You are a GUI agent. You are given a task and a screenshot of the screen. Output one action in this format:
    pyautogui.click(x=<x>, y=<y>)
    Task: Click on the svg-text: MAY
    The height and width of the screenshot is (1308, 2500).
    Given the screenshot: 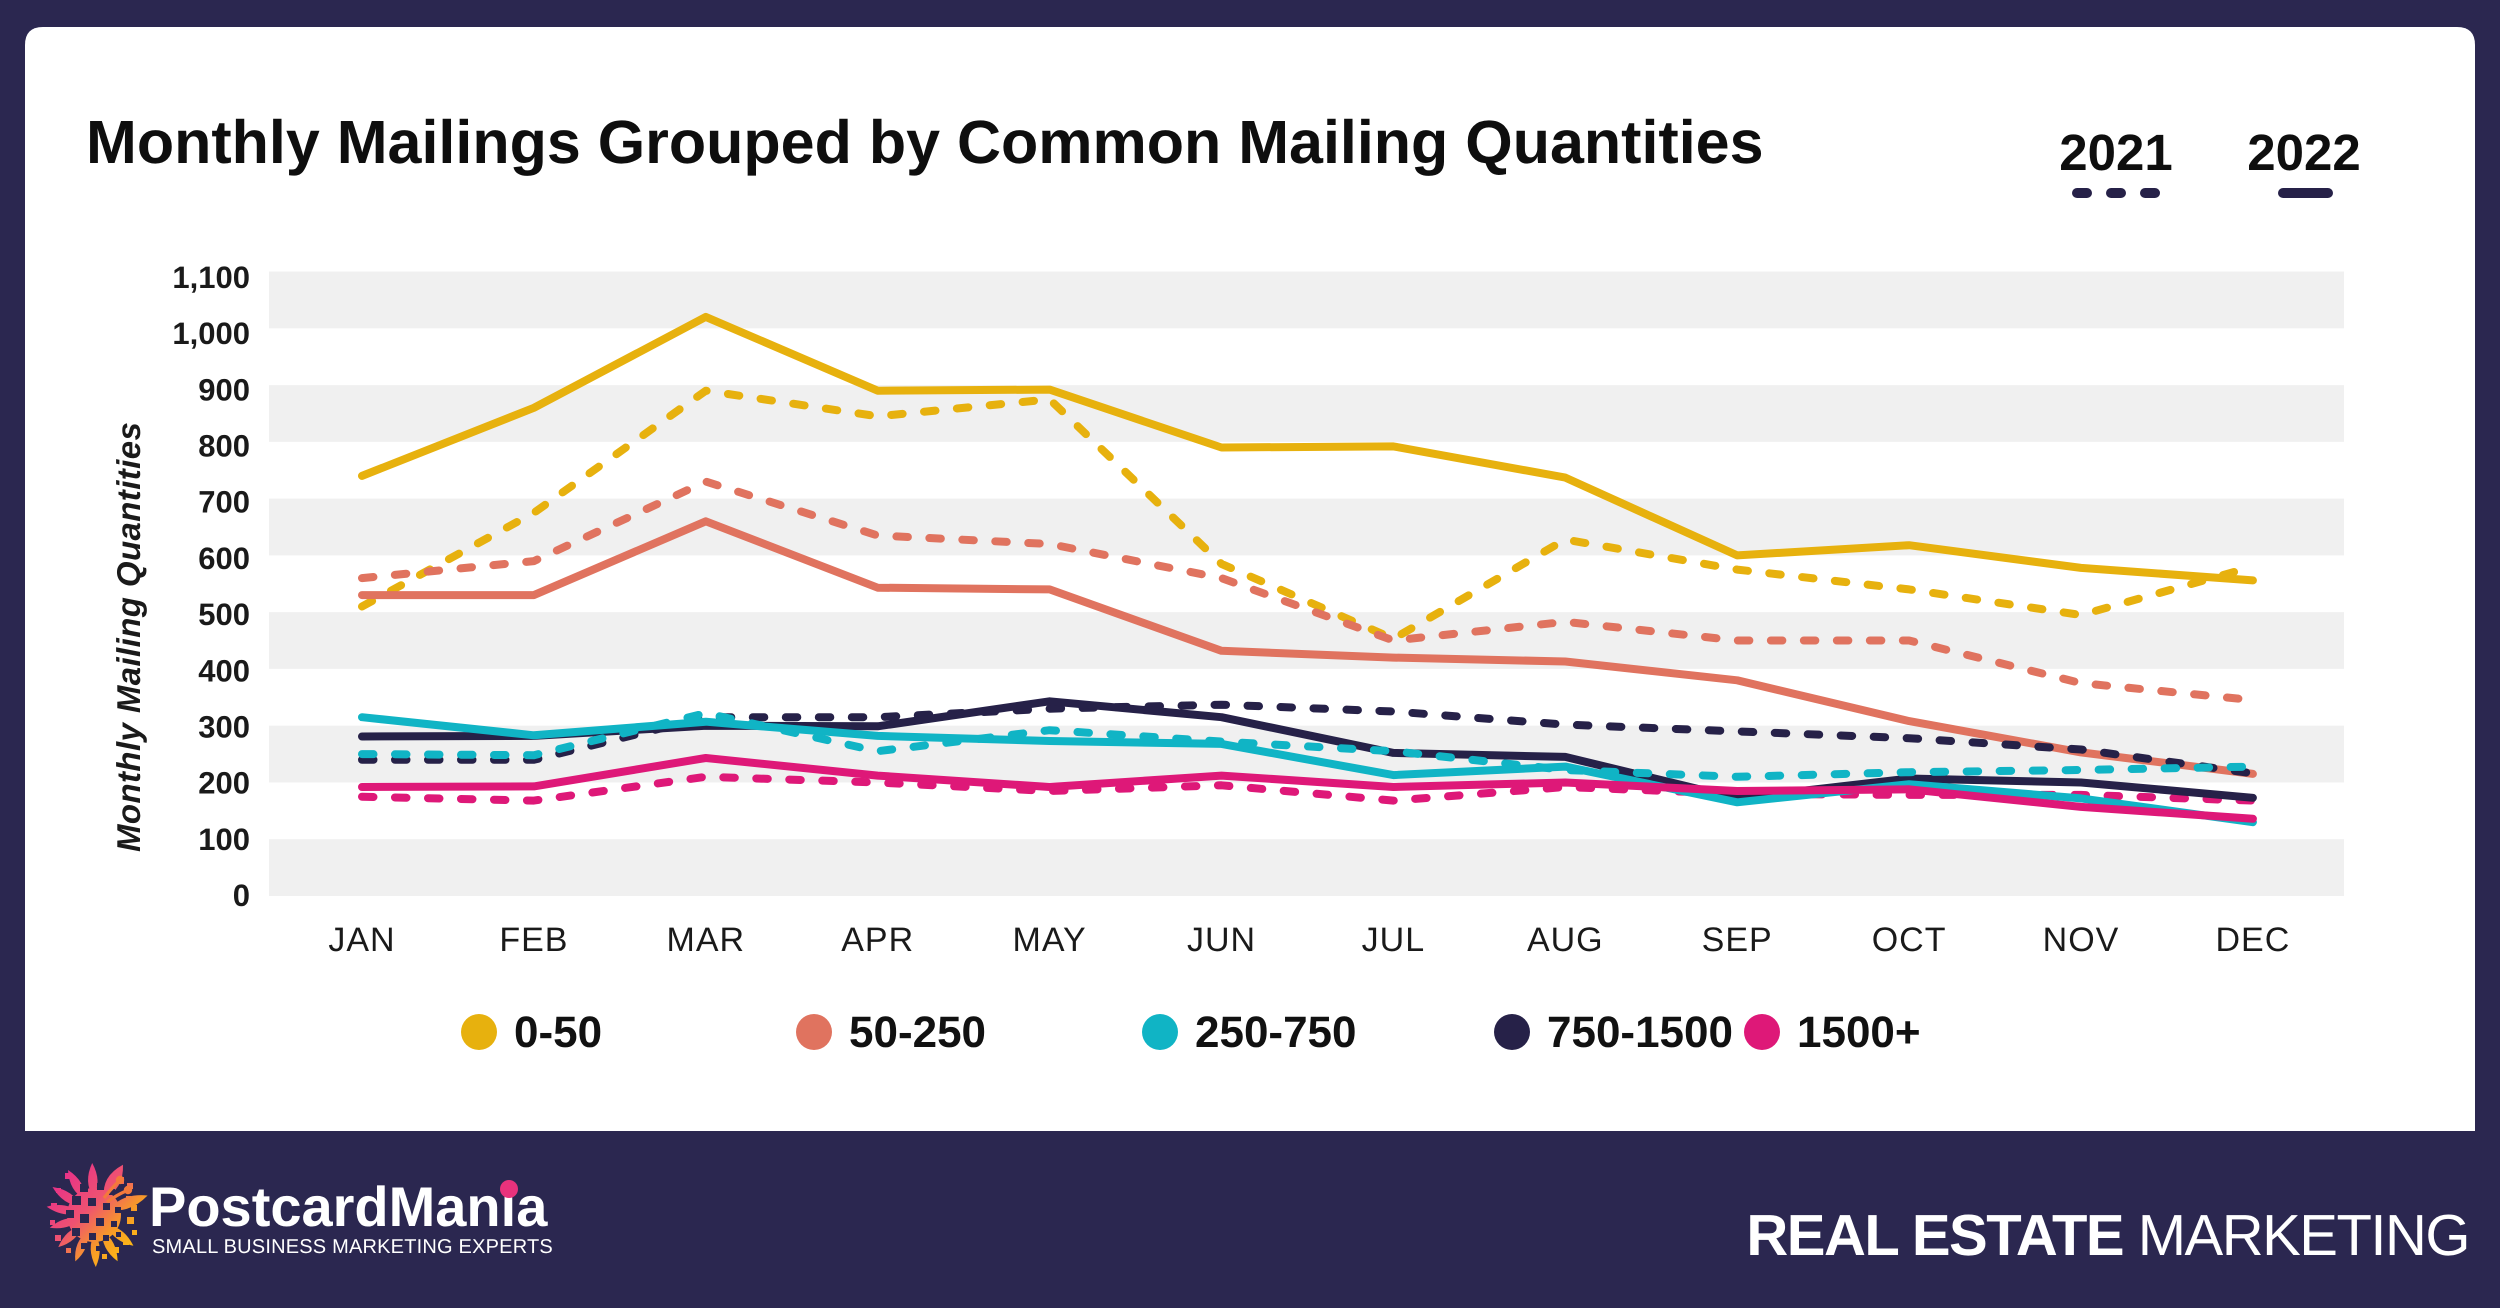 What is the action you would take?
    pyautogui.click(x=1050, y=940)
    